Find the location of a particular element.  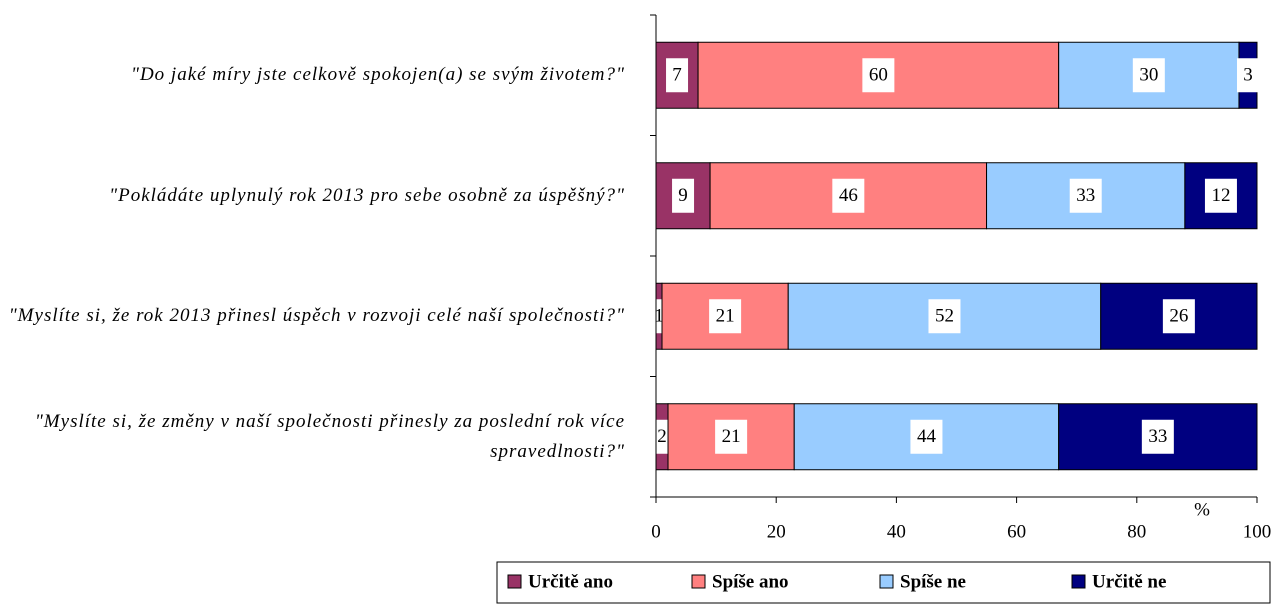

value-label: 44 is located at coordinates (927, 436).